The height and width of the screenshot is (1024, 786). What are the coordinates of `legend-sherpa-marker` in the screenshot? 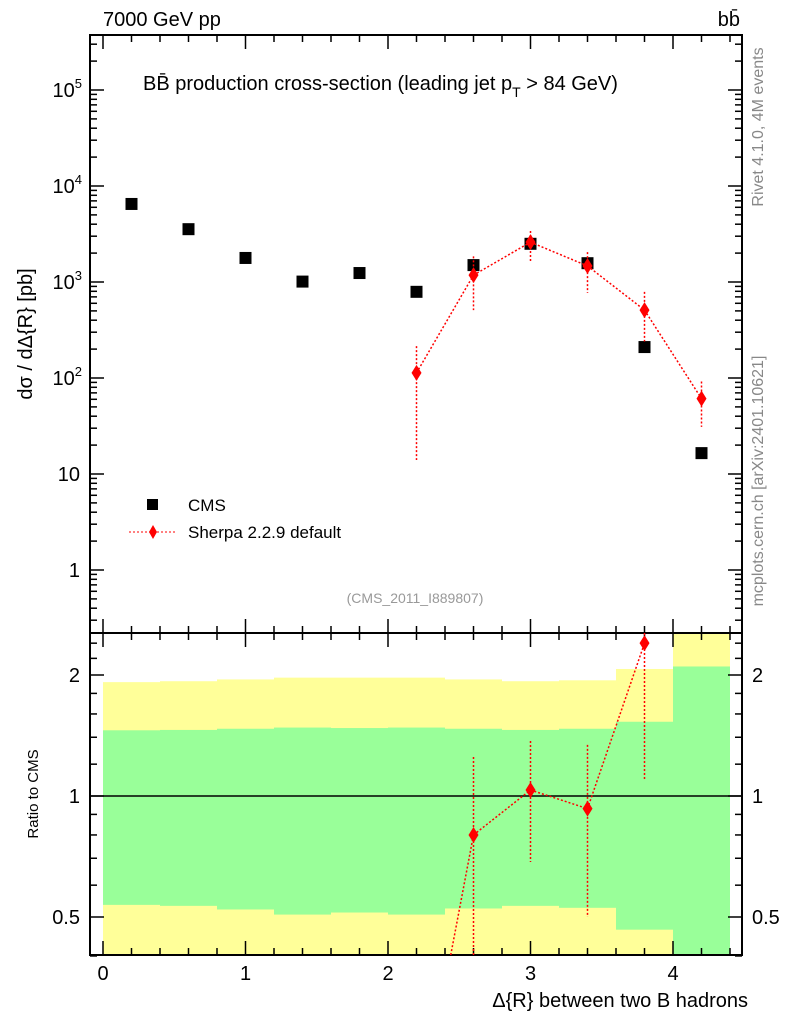 It's located at (153, 532).